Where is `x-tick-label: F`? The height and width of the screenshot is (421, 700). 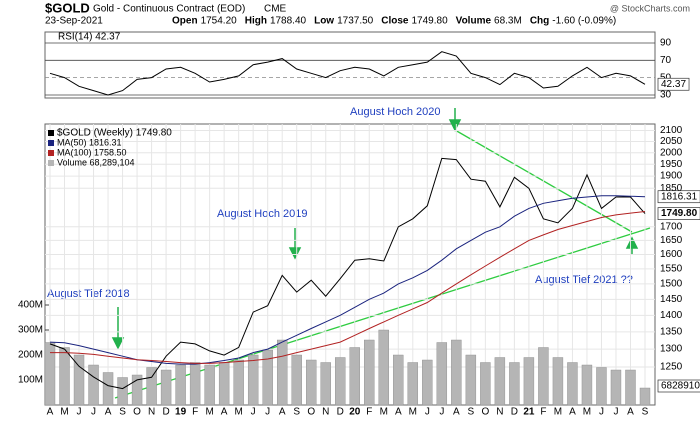 x-tick-label: F is located at coordinates (543, 412).